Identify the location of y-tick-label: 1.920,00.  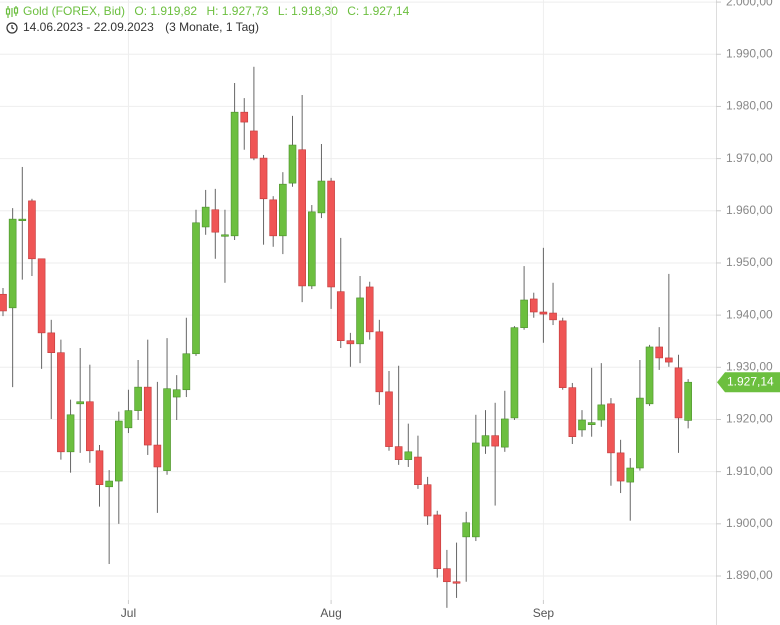
(749, 419).